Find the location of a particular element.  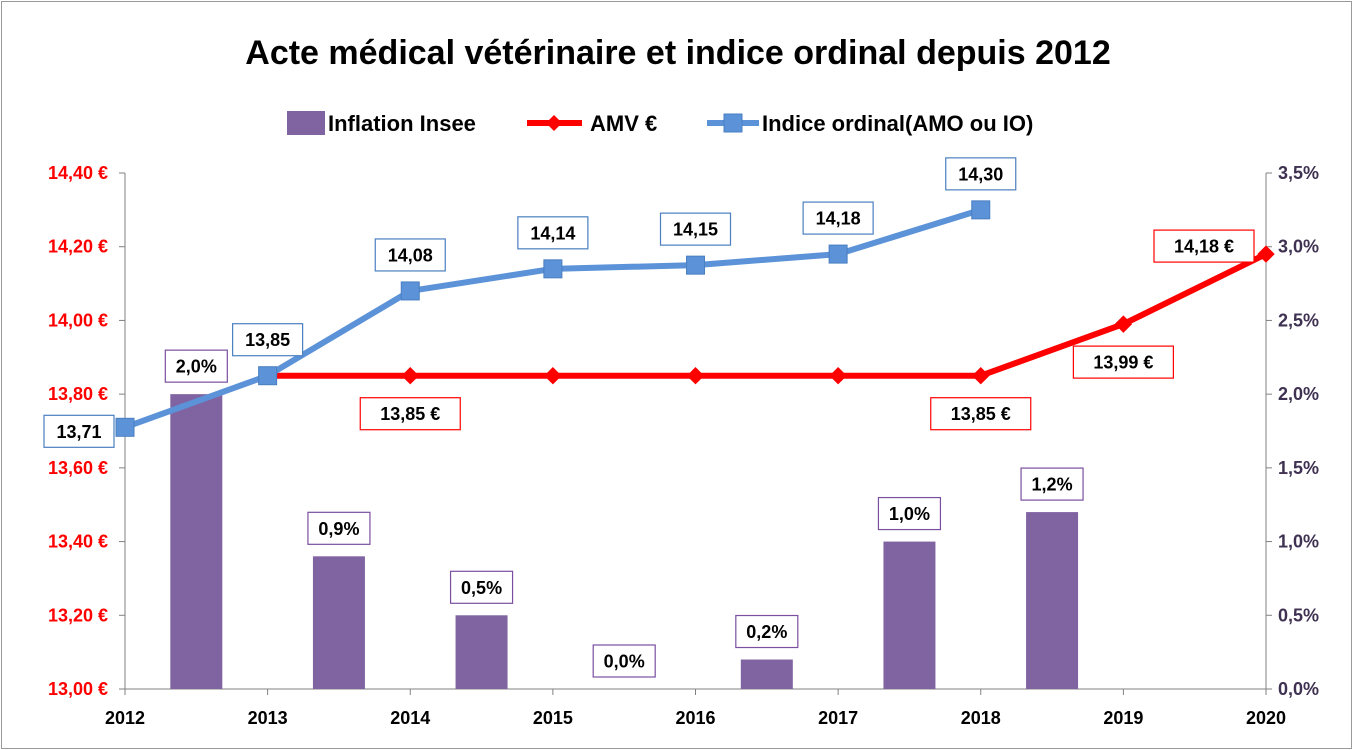

left-tick-label: 14,40 € is located at coordinates (78, 173).